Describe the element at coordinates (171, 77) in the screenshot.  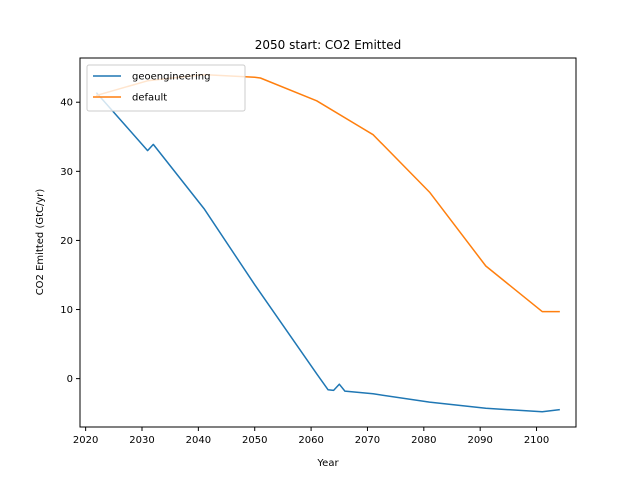
I see `legend-label-geoengineering: geoengineering` at that location.